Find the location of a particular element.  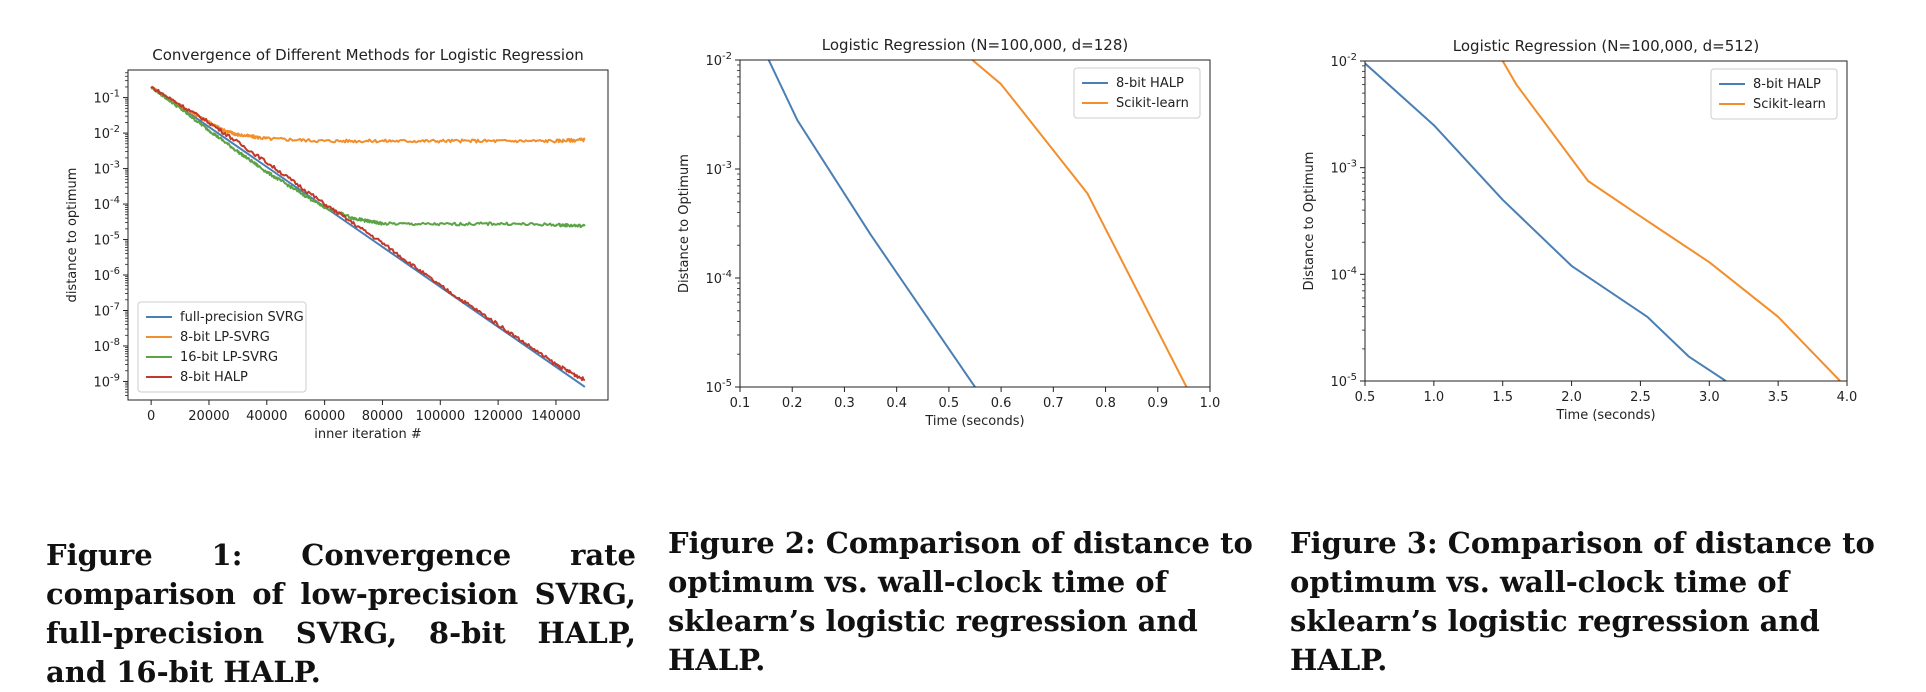

chart-title: Logistic Regression (N=100,000, d=128) is located at coordinates (975, 45).